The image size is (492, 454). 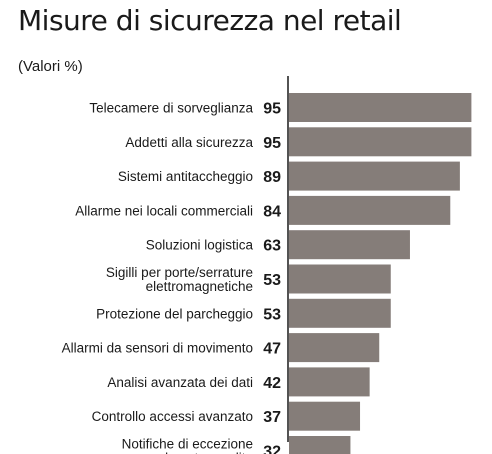 What do you see at coordinates (50, 66) in the screenshot?
I see `chart-subtitle: (Valori %)` at bounding box center [50, 66].